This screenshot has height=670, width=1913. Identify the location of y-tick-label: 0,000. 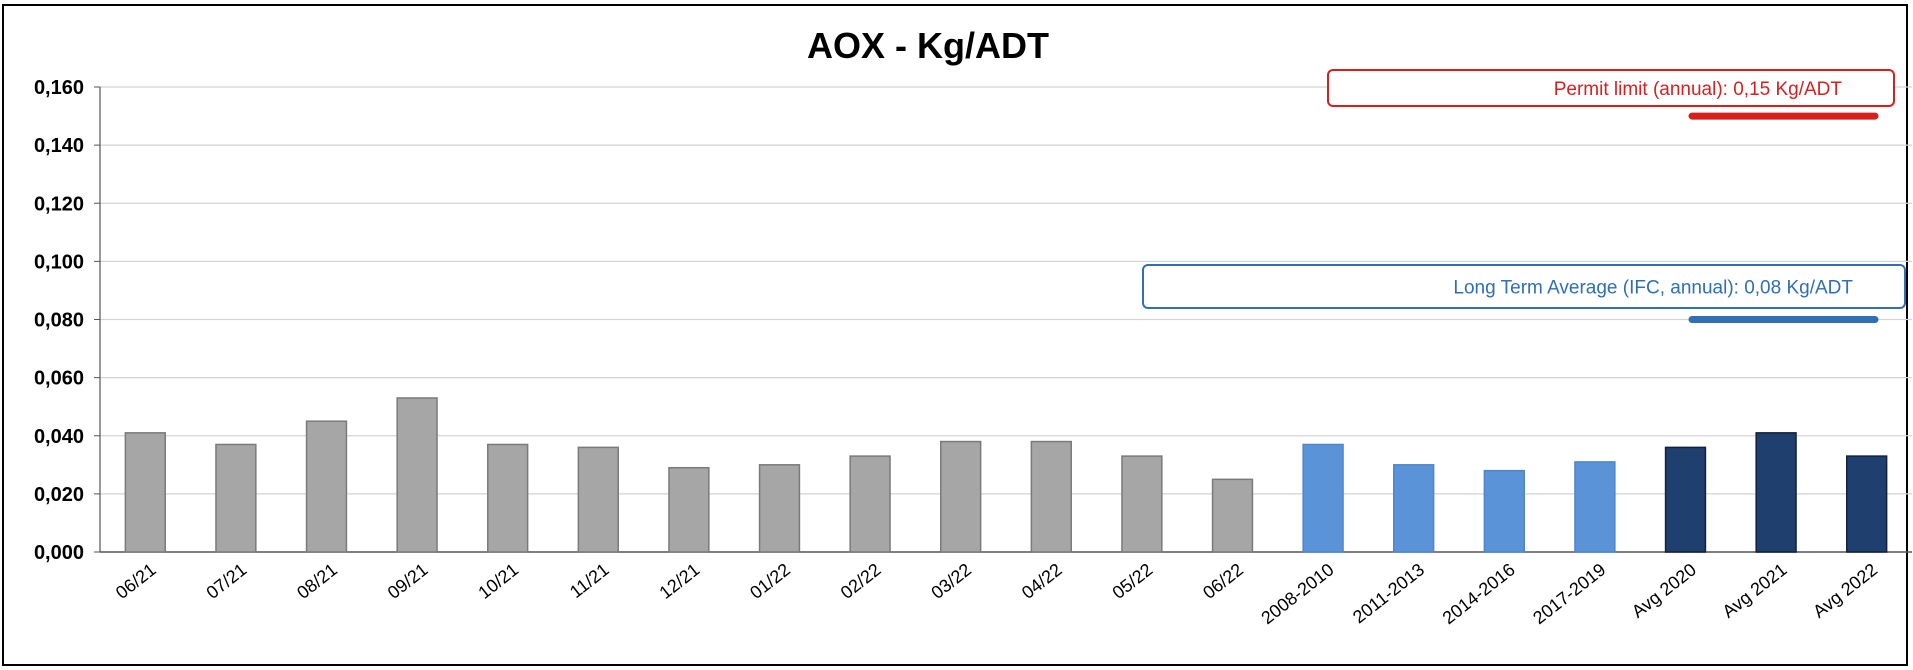
(59, 553).